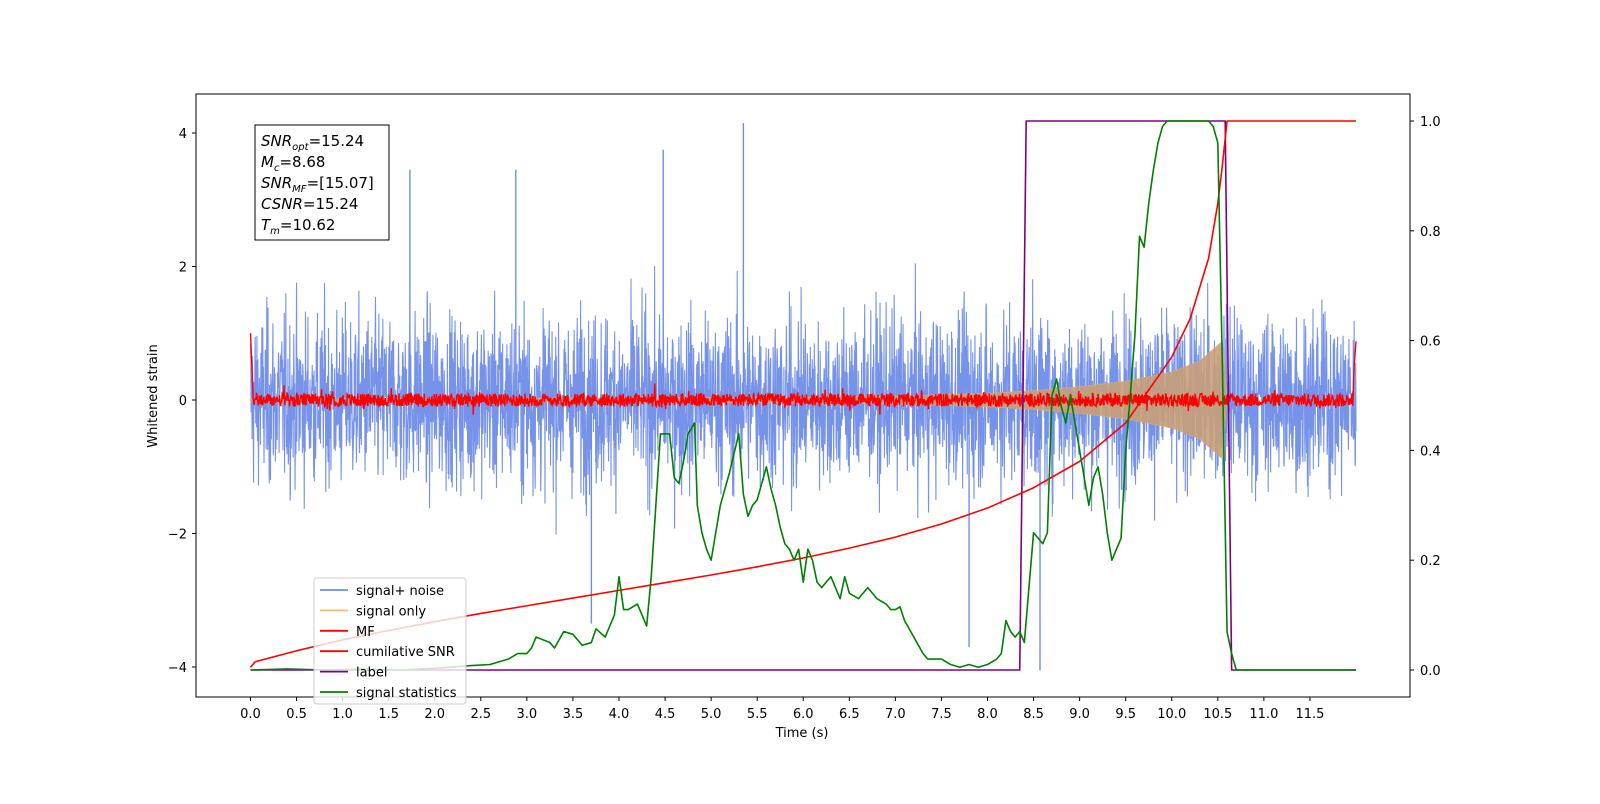 This screenshot has width=1600, height=804. What do you see at coordinates (665, 714) in the screenshot?
I see `x-tick-label: 4.5` at bounding box center [665, 714].